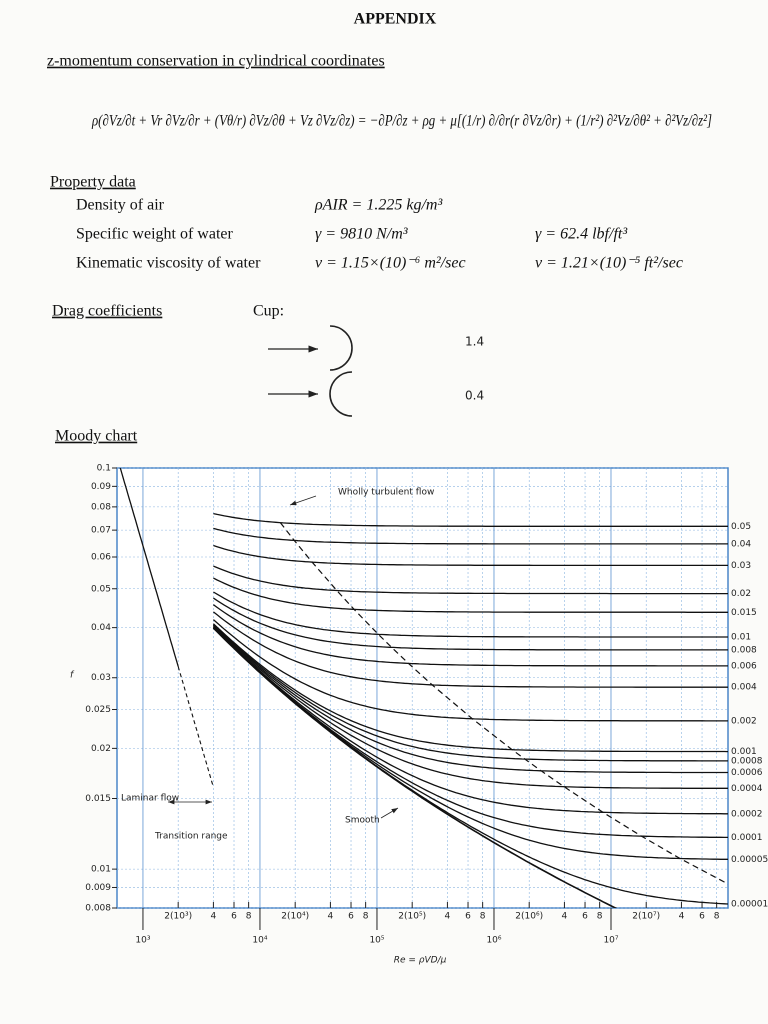 This screenshot has width=768, height=1024. What do you see at coordinates (747, 814) in the screenshot?
I see `roughness-label: 0.0002` at bounding box center [747, 814].